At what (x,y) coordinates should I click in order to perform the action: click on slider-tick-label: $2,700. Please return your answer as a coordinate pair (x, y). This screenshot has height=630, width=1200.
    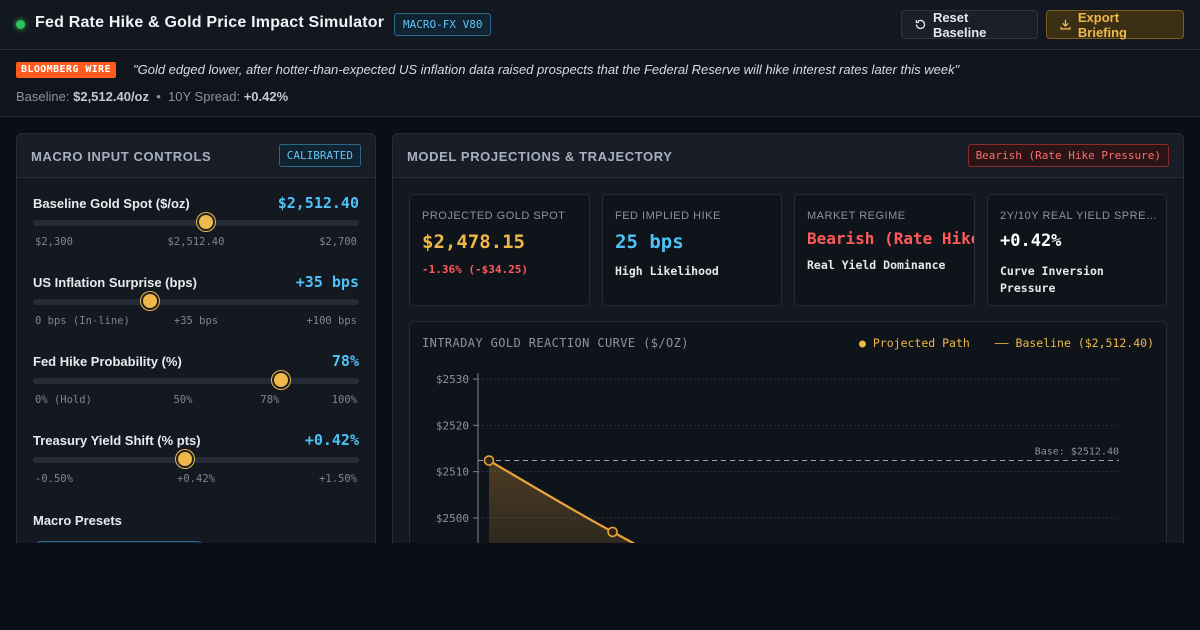
    Looking at the image, I should click on (338, 242).